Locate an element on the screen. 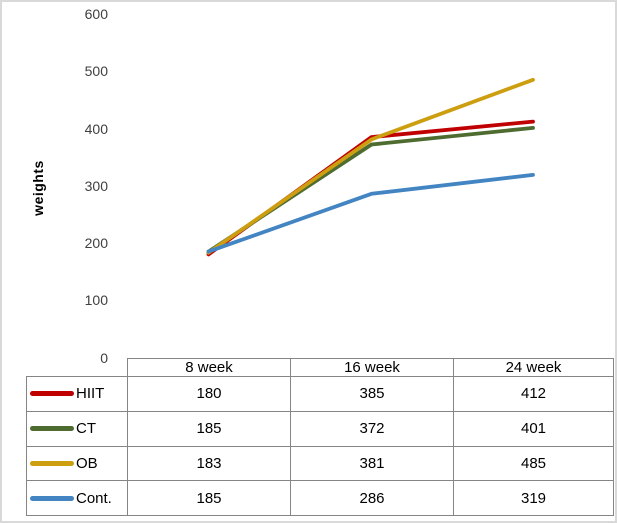 This screenshot has width=617, height=523. legend-cell-ct: CT is located at coordinates (77, 428).